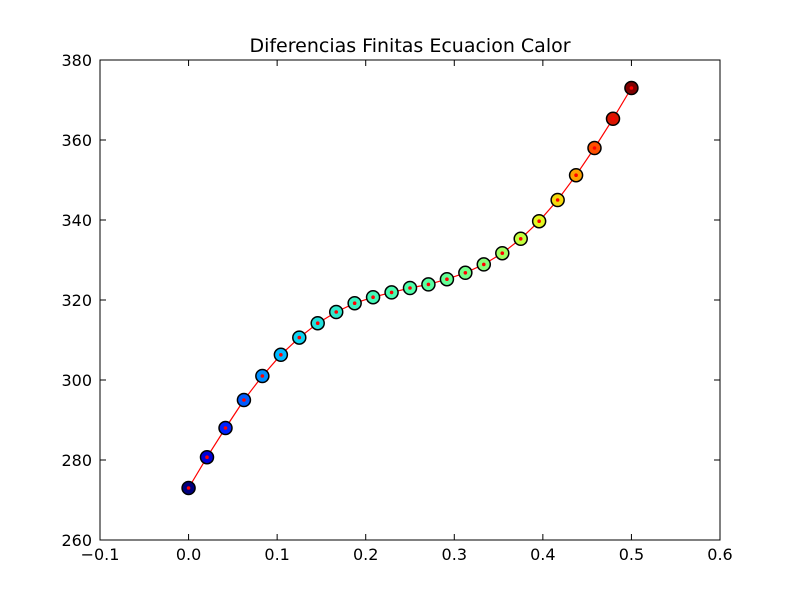 This screenshot has height=600, width=800. What do you see at coordinates (276, 554) in the screenshot?
I see `x-tick-label: 0.1` at bounding box center [276, 554].